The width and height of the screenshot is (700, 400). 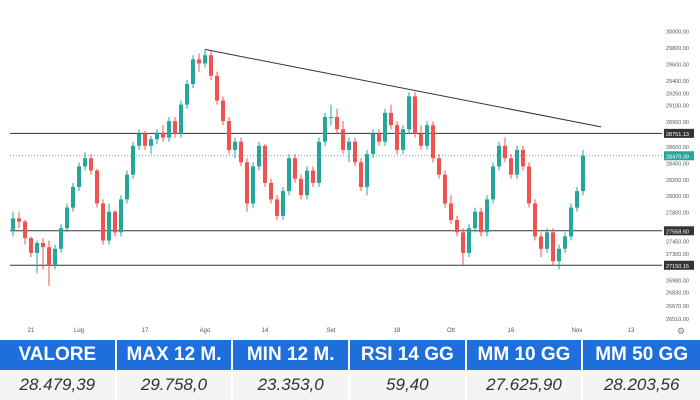 What do you see at coordinates (291, 370) in the screenshot?
I see `stat-min-12m: MIN 12 M. 23.353,0` at bounding box center [291, 370].